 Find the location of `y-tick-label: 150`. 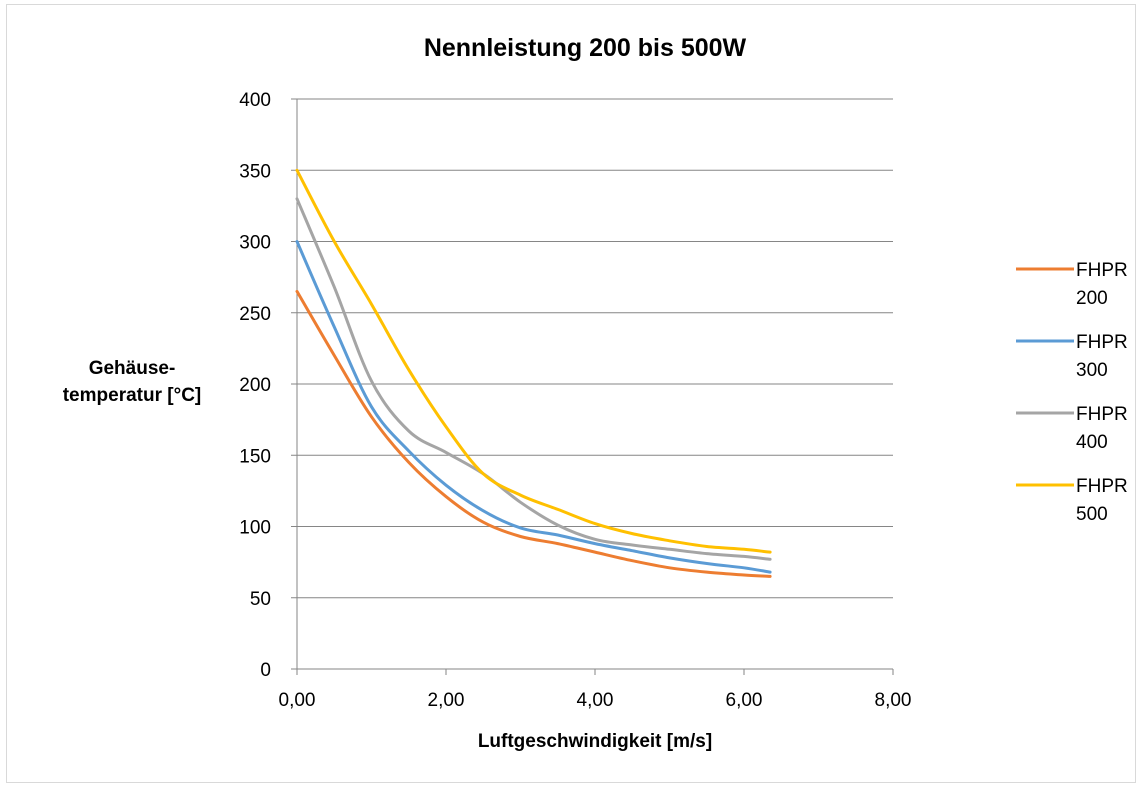

y-tick-label: 150 is located at coordinates (255, 456).